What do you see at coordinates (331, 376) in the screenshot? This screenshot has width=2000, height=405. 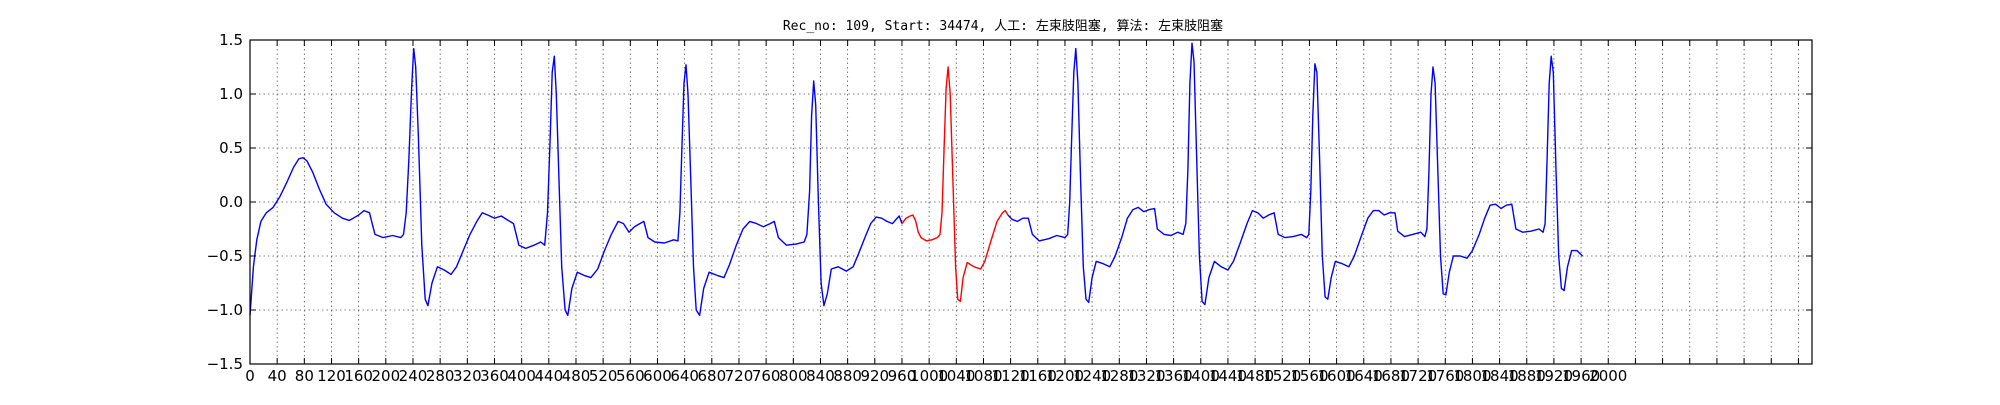 I see `x-tick-label: 120` at bounding box center [331, 376].